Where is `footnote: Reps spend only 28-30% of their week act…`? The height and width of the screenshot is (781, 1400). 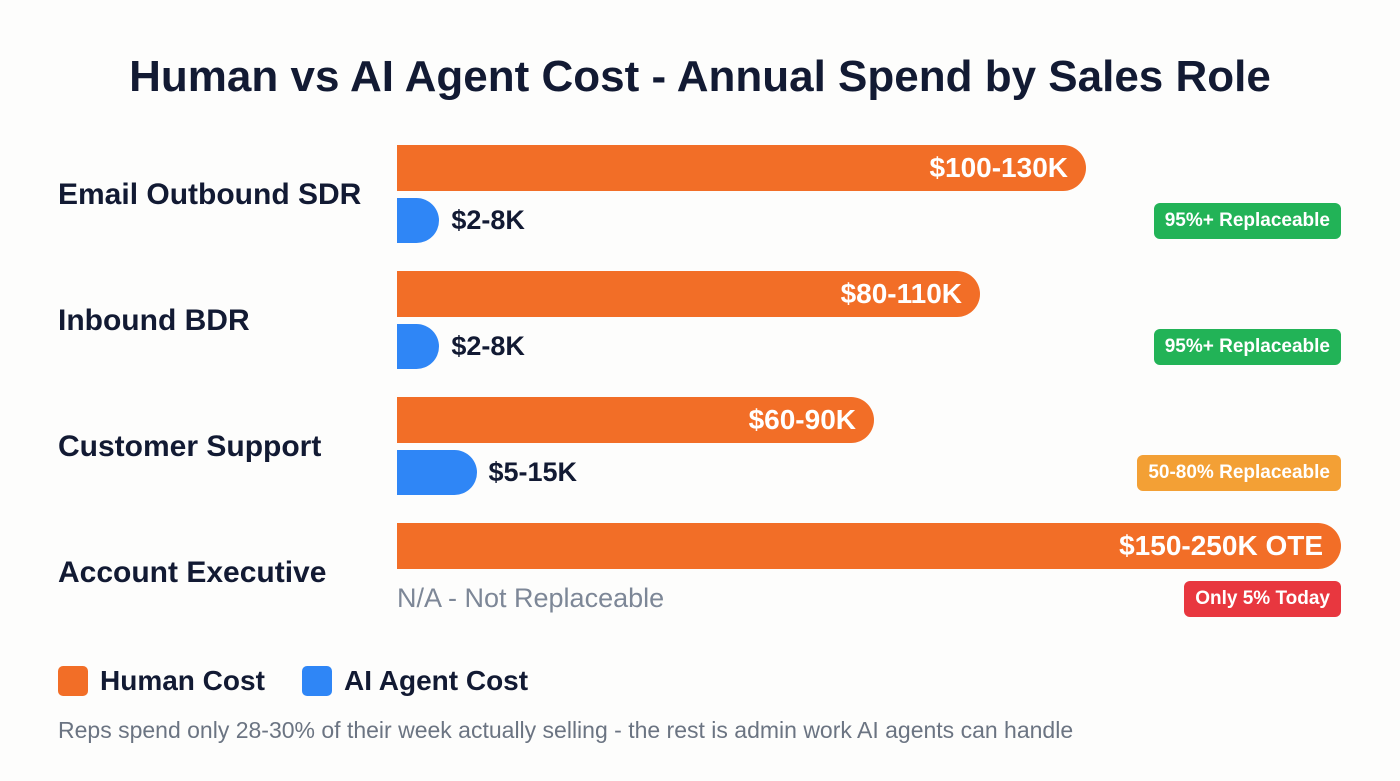
footnote: Reps spend only 28-30% of their week act… is located at coordinates (566, 730).